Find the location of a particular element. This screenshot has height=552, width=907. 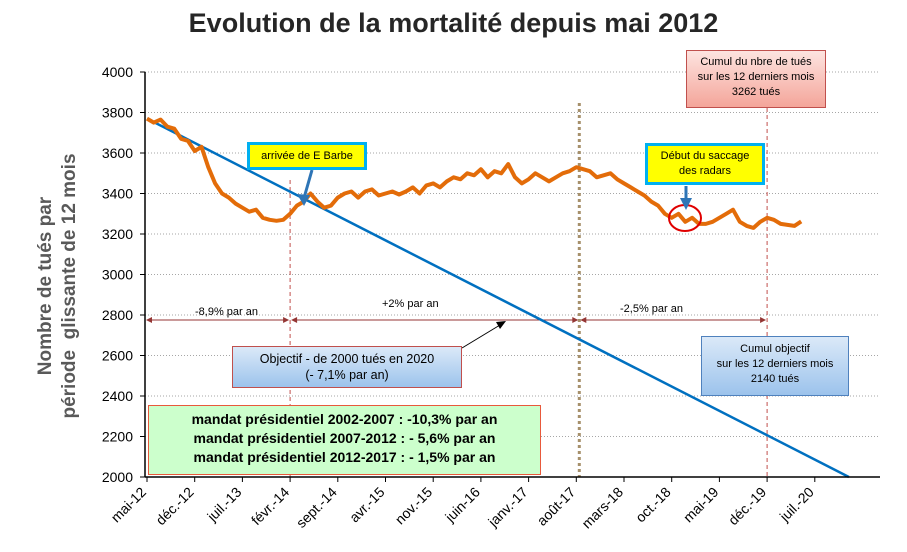

cumul-objectif-line-3: 2140 tués is located at coordinates (775, 379).